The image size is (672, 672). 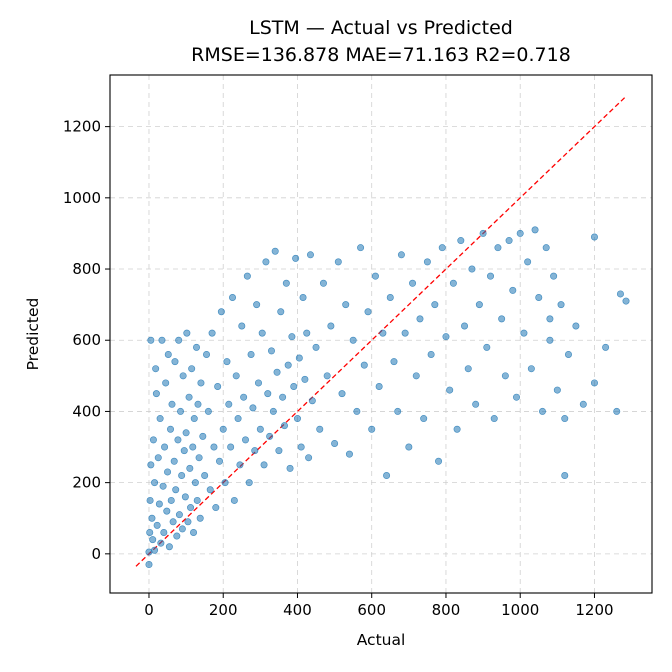 What do you see at coordinates (82, 198) in the screenshot?
I see `y-tick-label: 1000` at bounding box center [82, 198].